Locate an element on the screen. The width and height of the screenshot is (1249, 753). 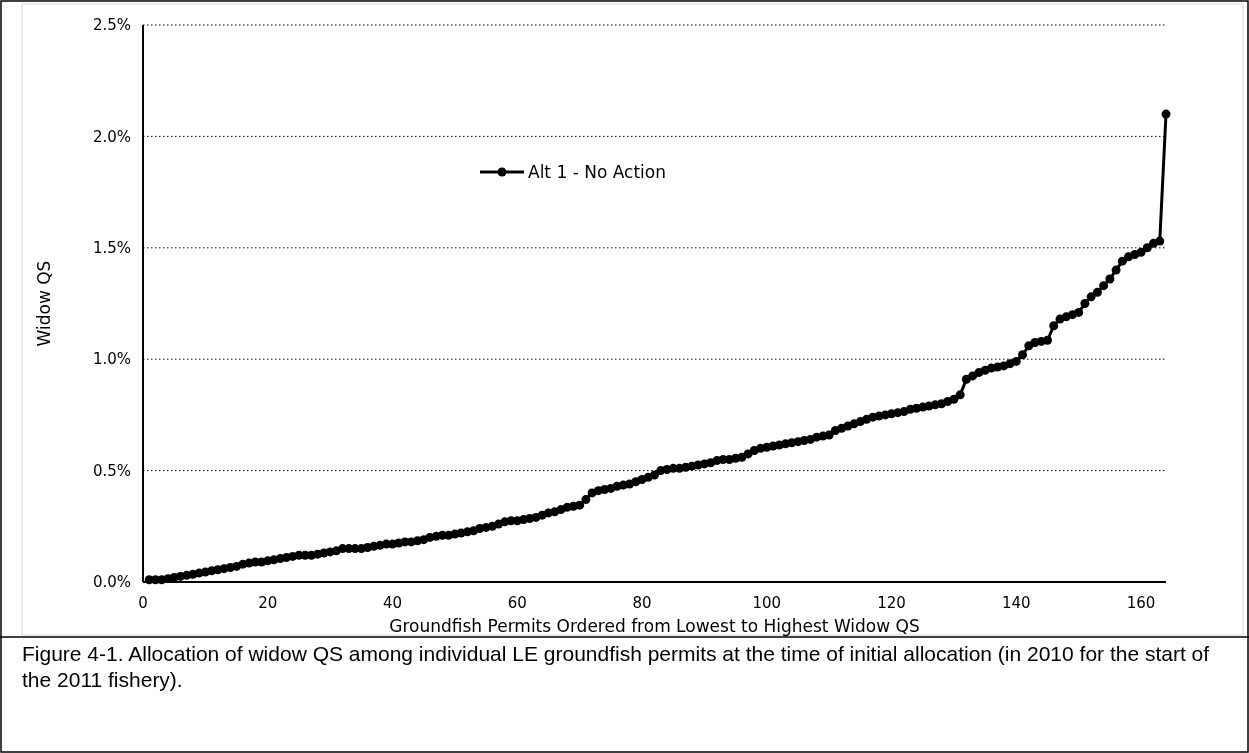
legend-label: Alt 1 - No Action is located at coordinates (597, 171).